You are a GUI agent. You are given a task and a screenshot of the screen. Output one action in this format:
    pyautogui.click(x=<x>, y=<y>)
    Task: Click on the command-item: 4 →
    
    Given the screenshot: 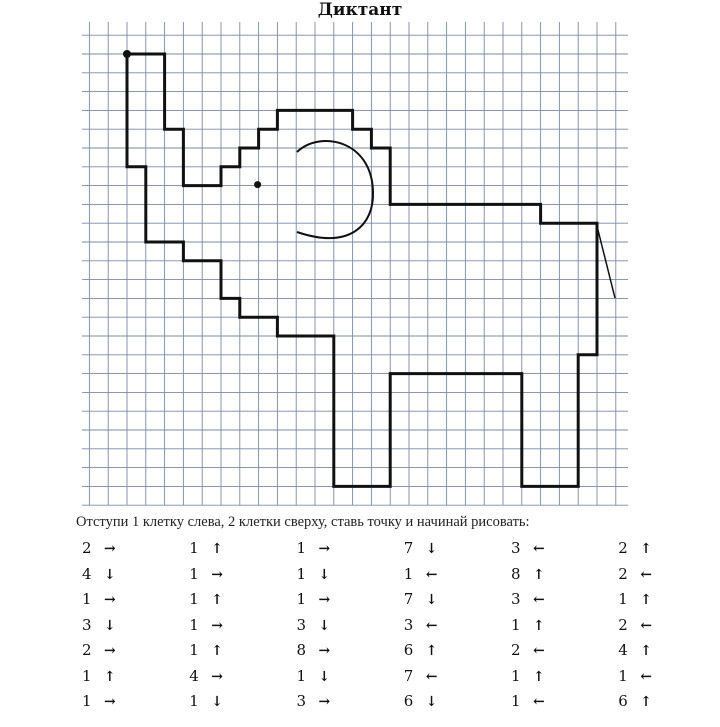 What is the action you would take?
    pyautogui.click(x=206, y=677)
    